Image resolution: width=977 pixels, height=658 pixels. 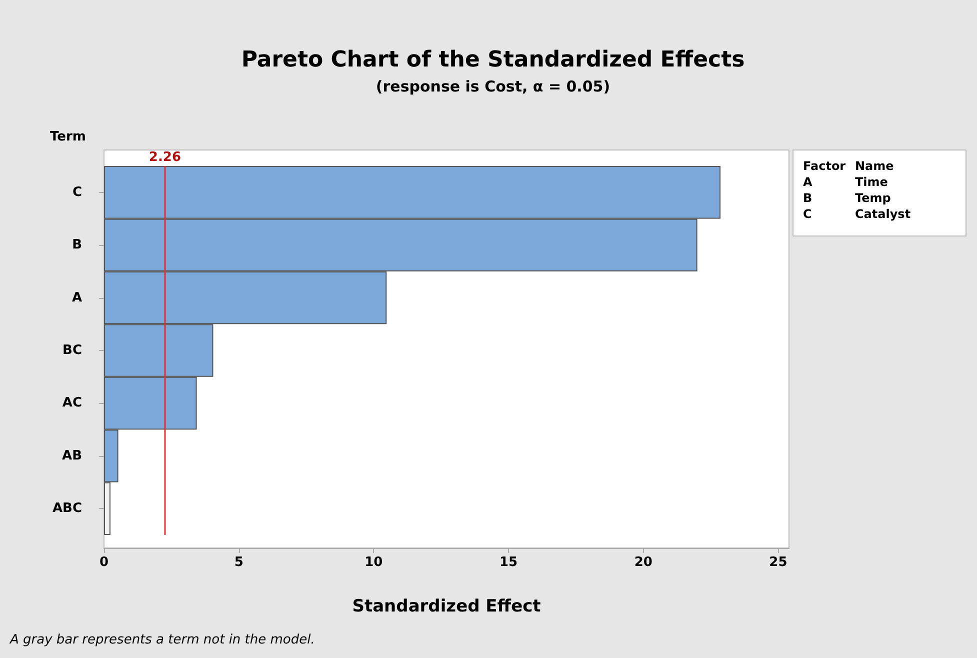 What do you see at coordinates (493, 87) in the screenshot?
I see `chart-subtitle: (response is Cost, α = 0.05)` at bounding box center [493, 87].